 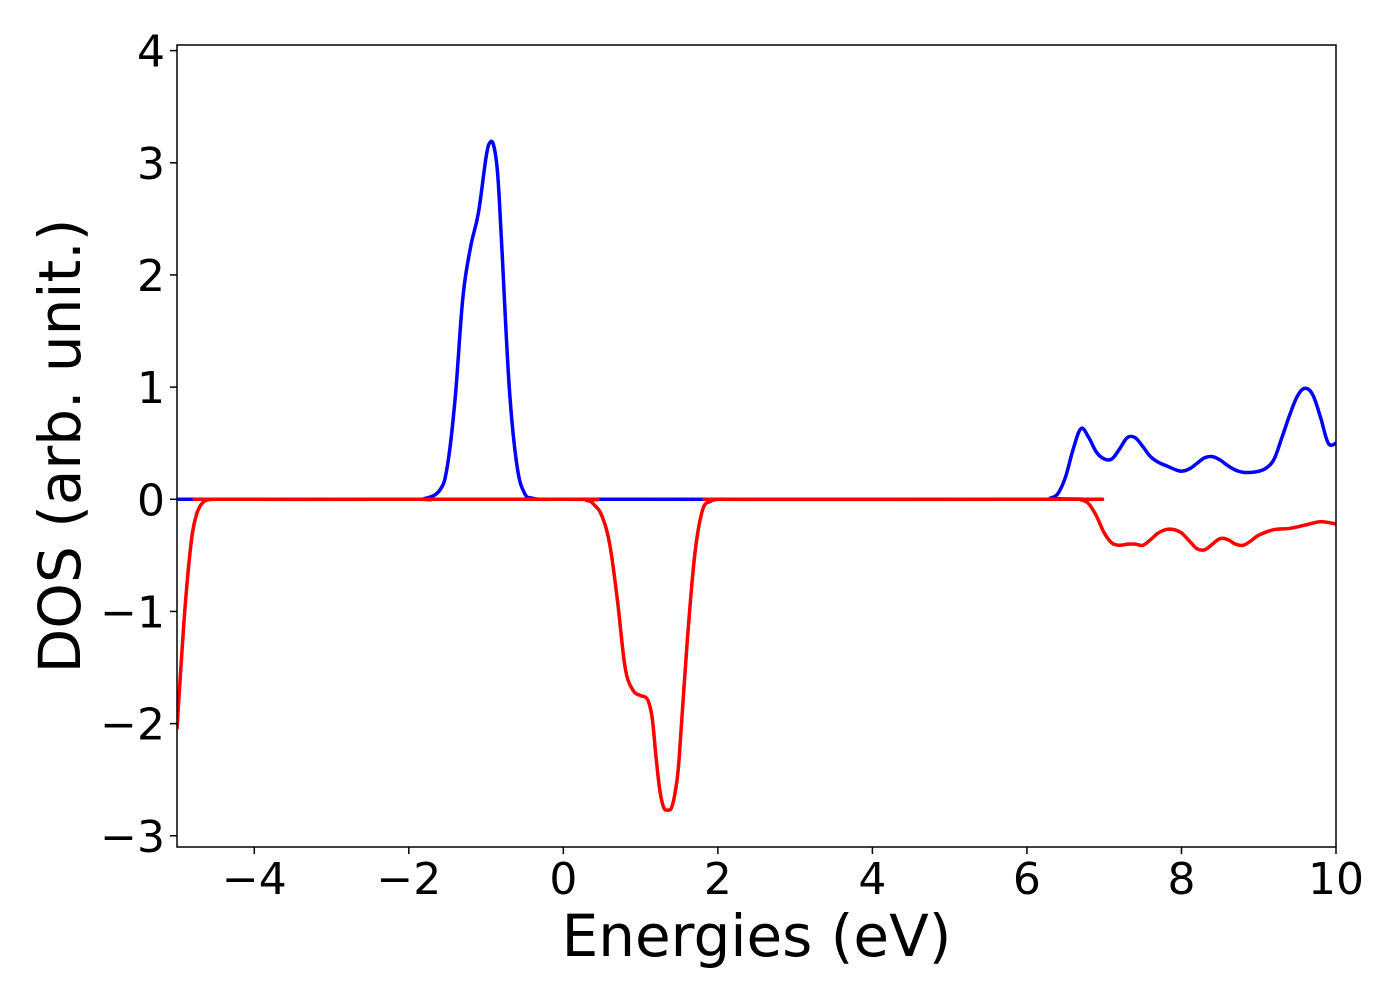 What do you see at coordinates (151, 164) in the screenshot?
I see `y-tick-label: 3` at bounding box center [151, 164].